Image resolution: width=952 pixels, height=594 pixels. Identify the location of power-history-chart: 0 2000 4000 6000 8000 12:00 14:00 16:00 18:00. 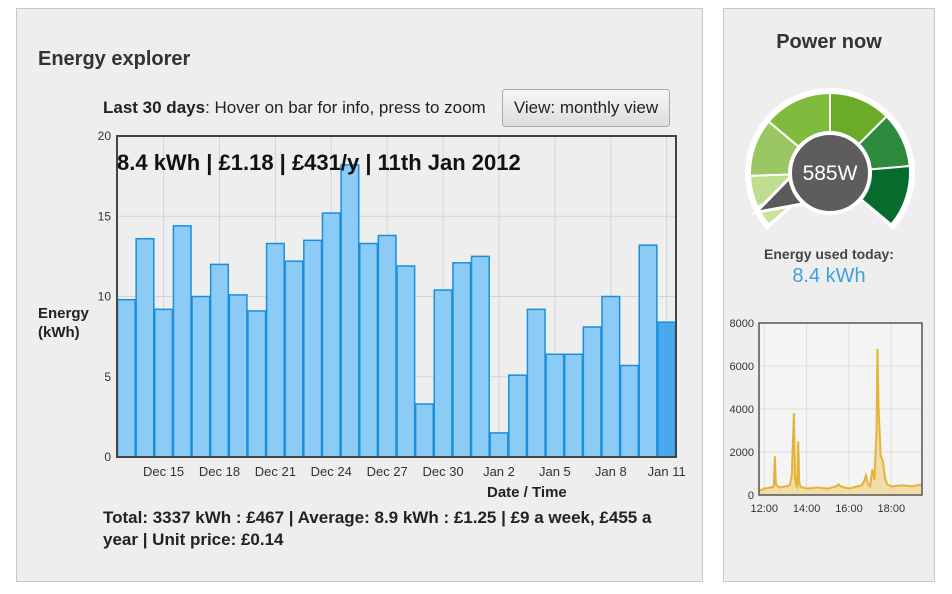
(826, 416).